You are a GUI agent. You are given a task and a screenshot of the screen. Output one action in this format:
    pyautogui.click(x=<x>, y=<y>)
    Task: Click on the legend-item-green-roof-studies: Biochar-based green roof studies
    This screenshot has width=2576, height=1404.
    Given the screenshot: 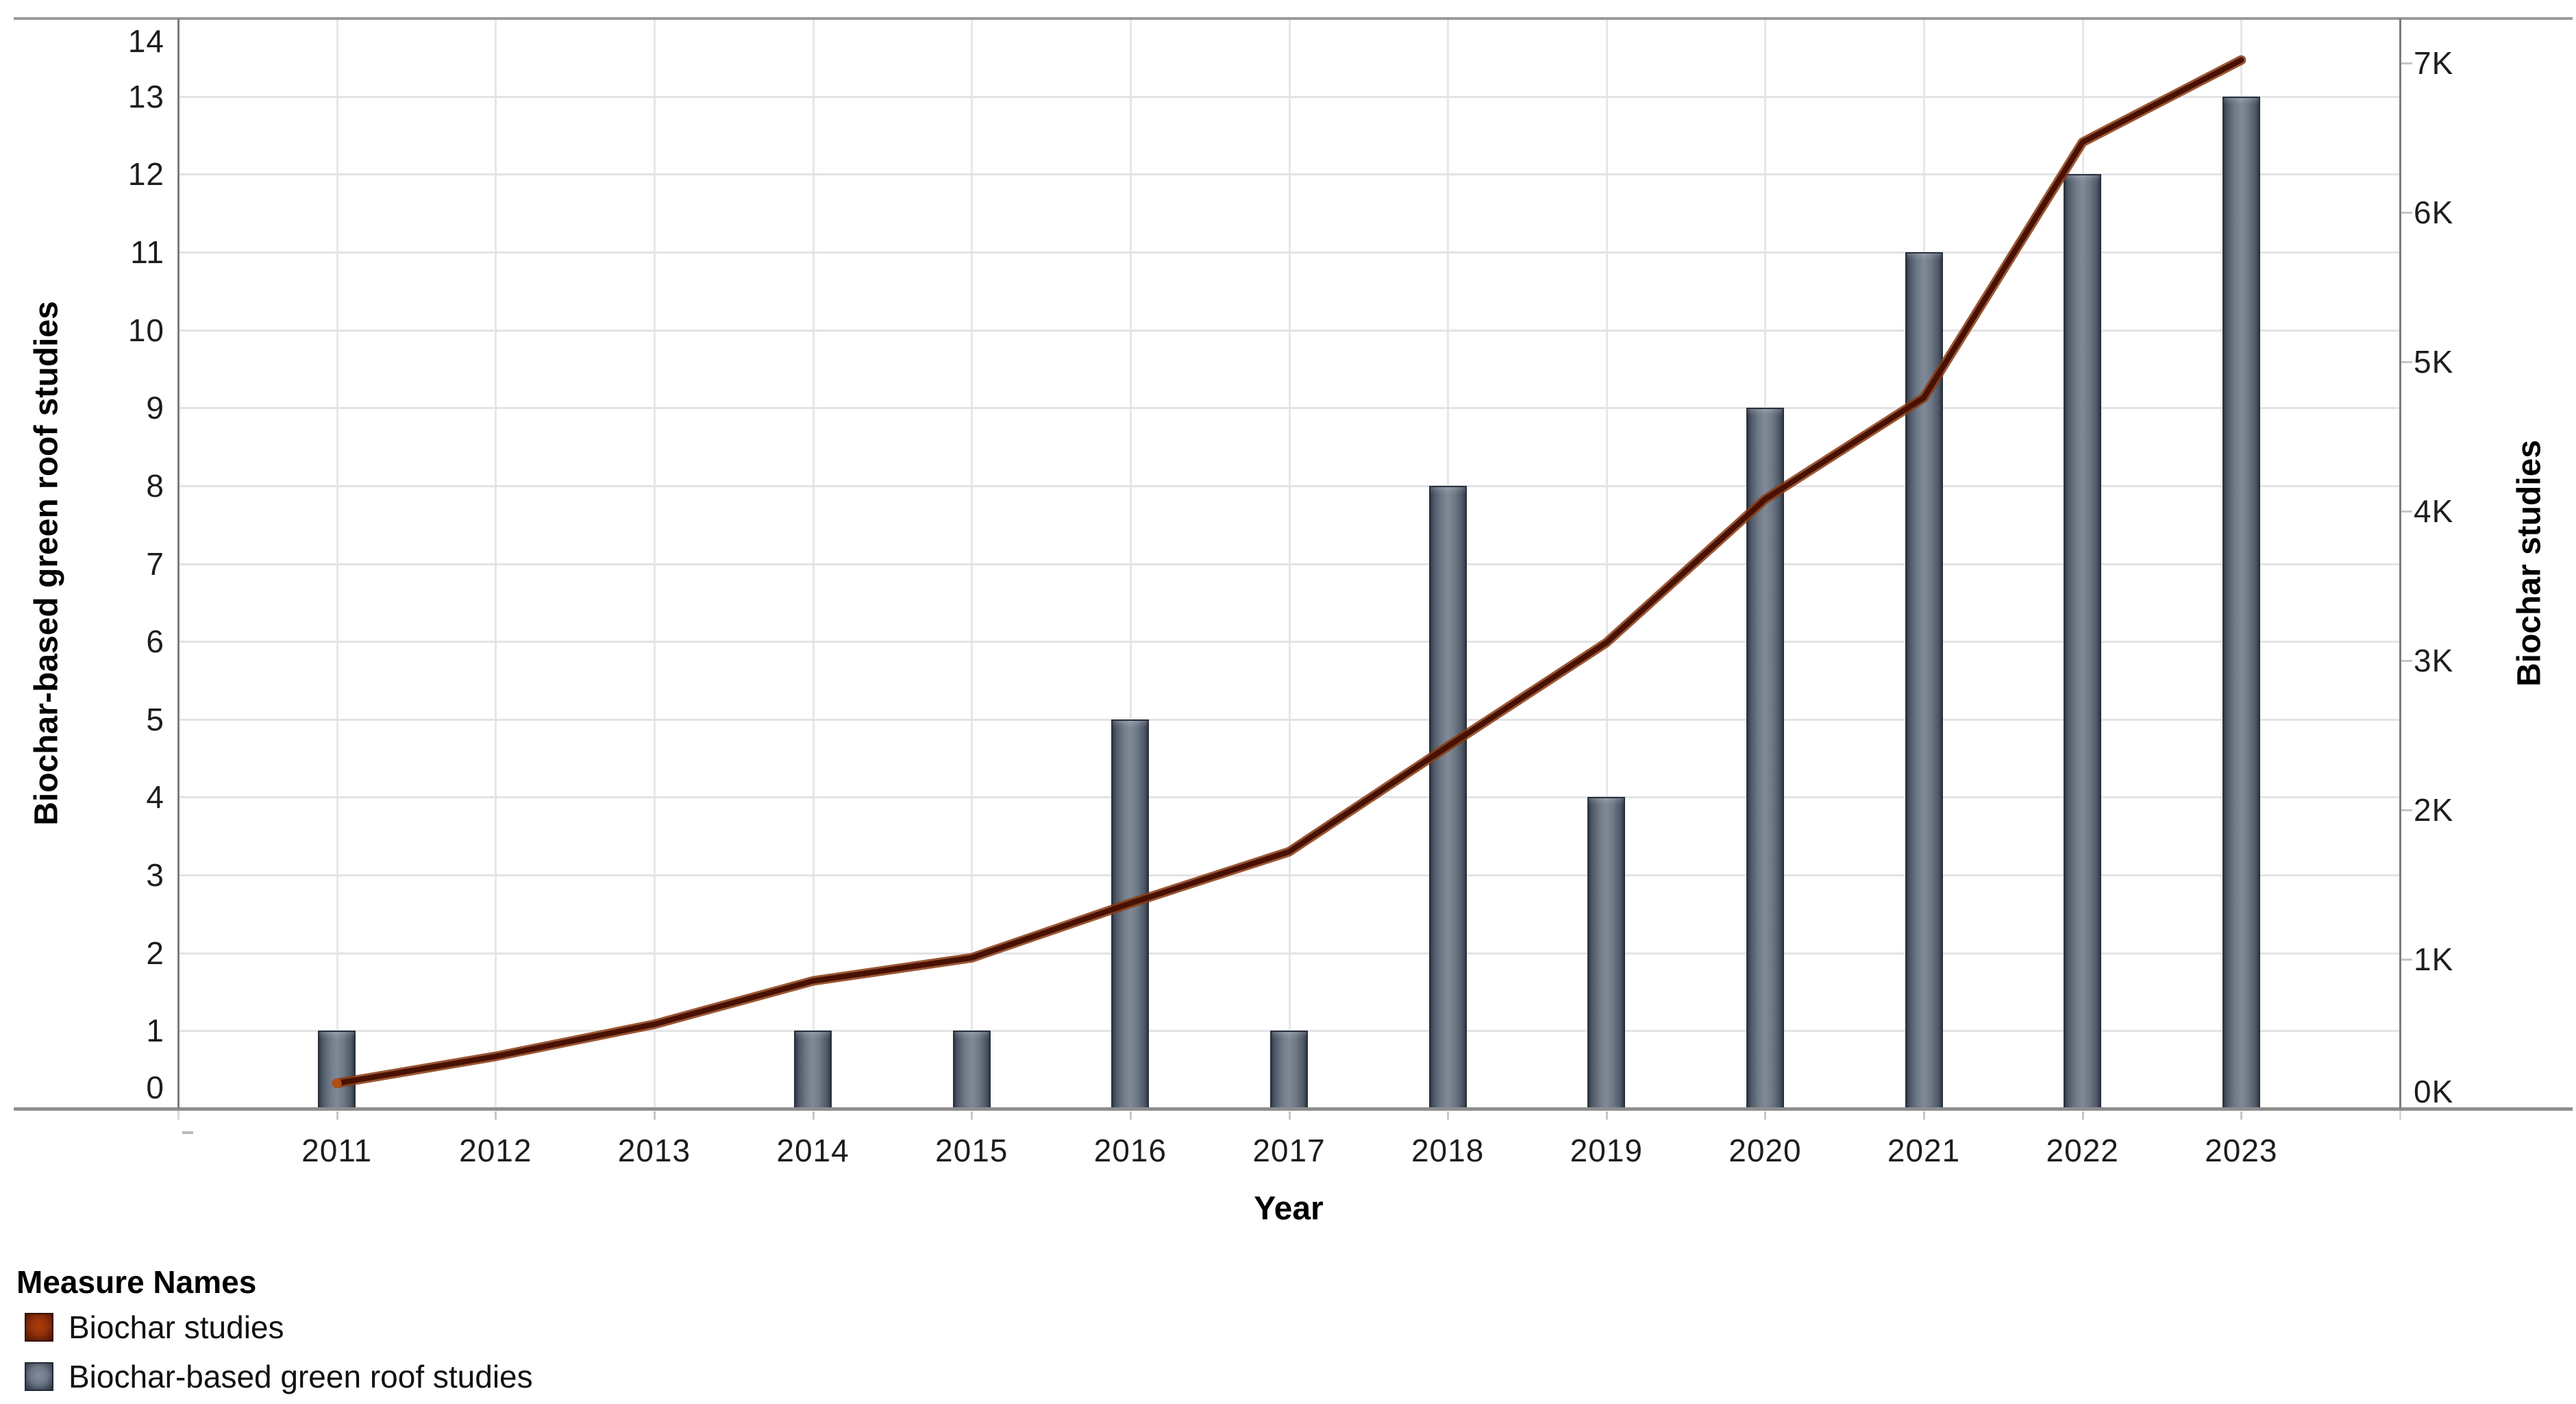 What is the action you would take?
    pyautogui.click(x=274, y=1377)
    